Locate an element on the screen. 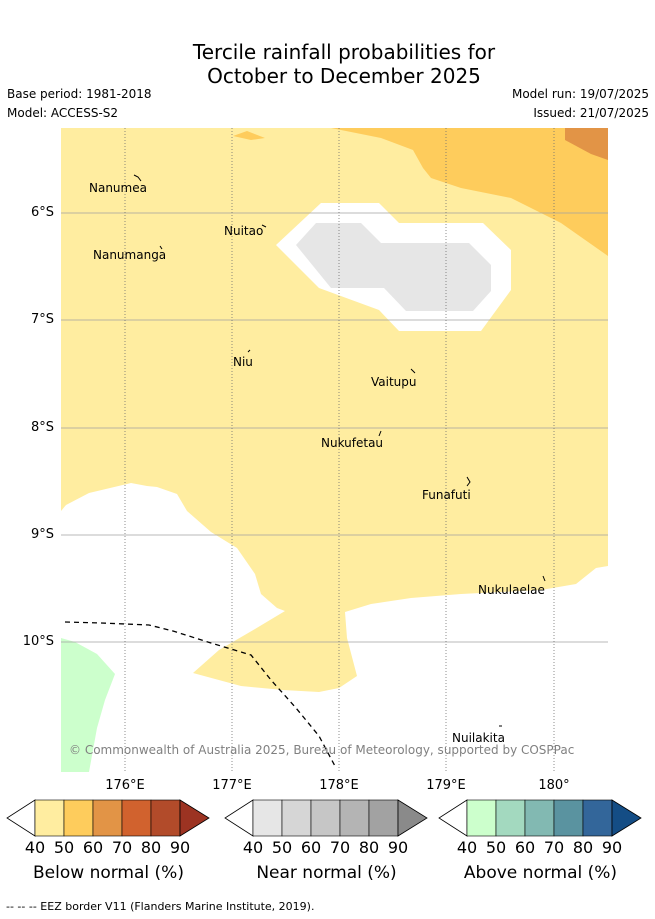 The width and height of the screenshot is (655, 919). above-colorbar-tick: 80 is located at coordinates (583, 847).